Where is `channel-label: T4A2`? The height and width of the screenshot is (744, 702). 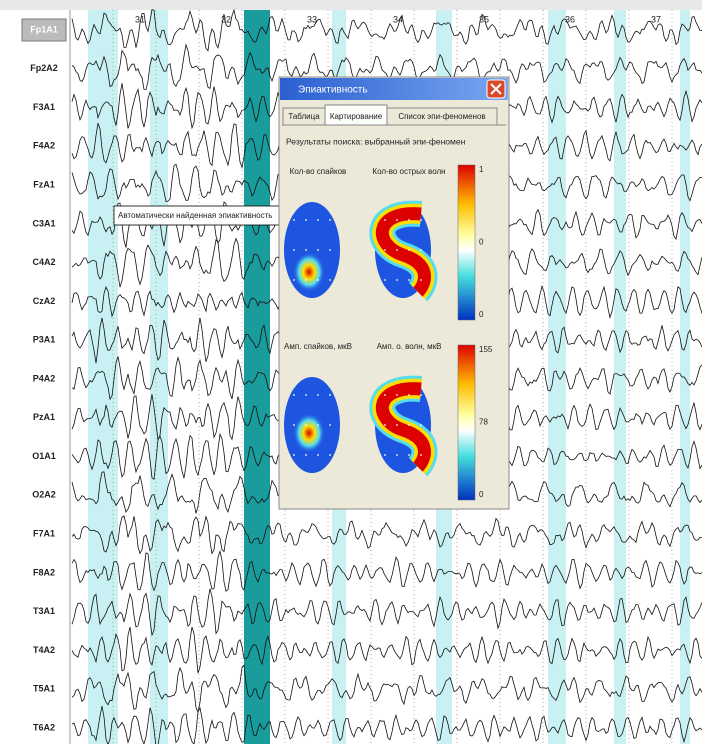 channel-label: T4A2 is located at coordinates (44, 650).